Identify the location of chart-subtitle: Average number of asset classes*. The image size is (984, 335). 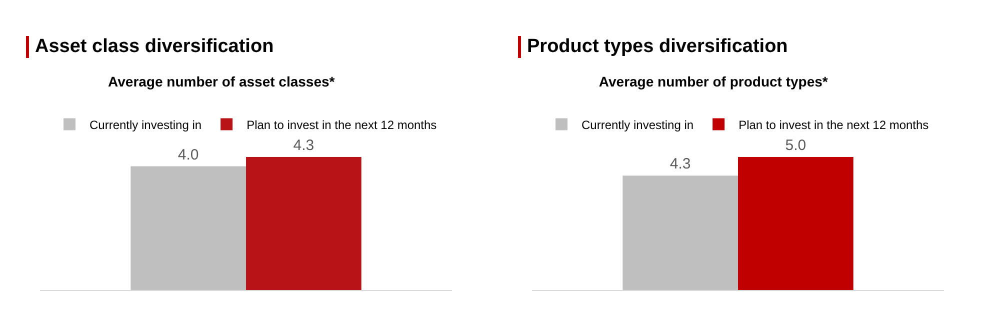
(222, 82).